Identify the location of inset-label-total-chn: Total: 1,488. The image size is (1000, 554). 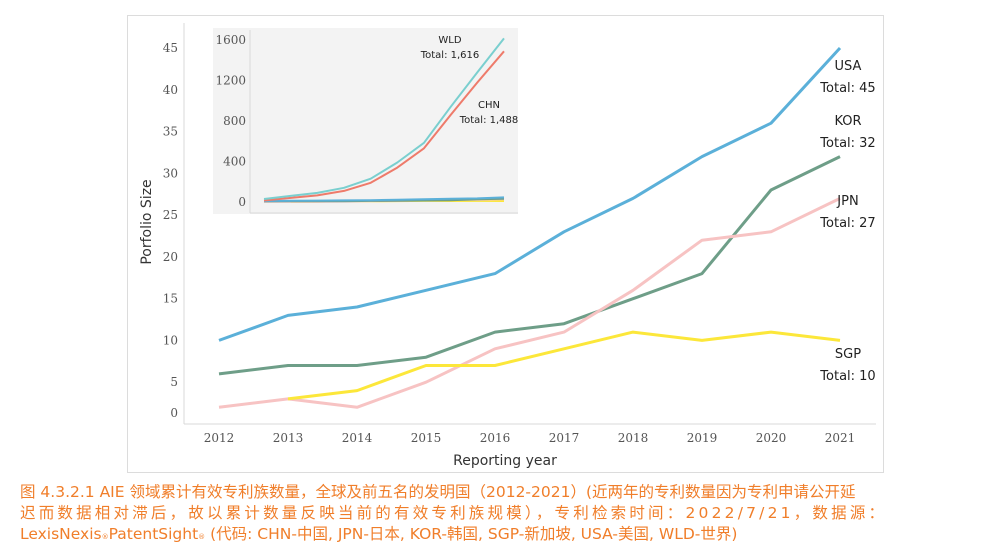
(489, 120).